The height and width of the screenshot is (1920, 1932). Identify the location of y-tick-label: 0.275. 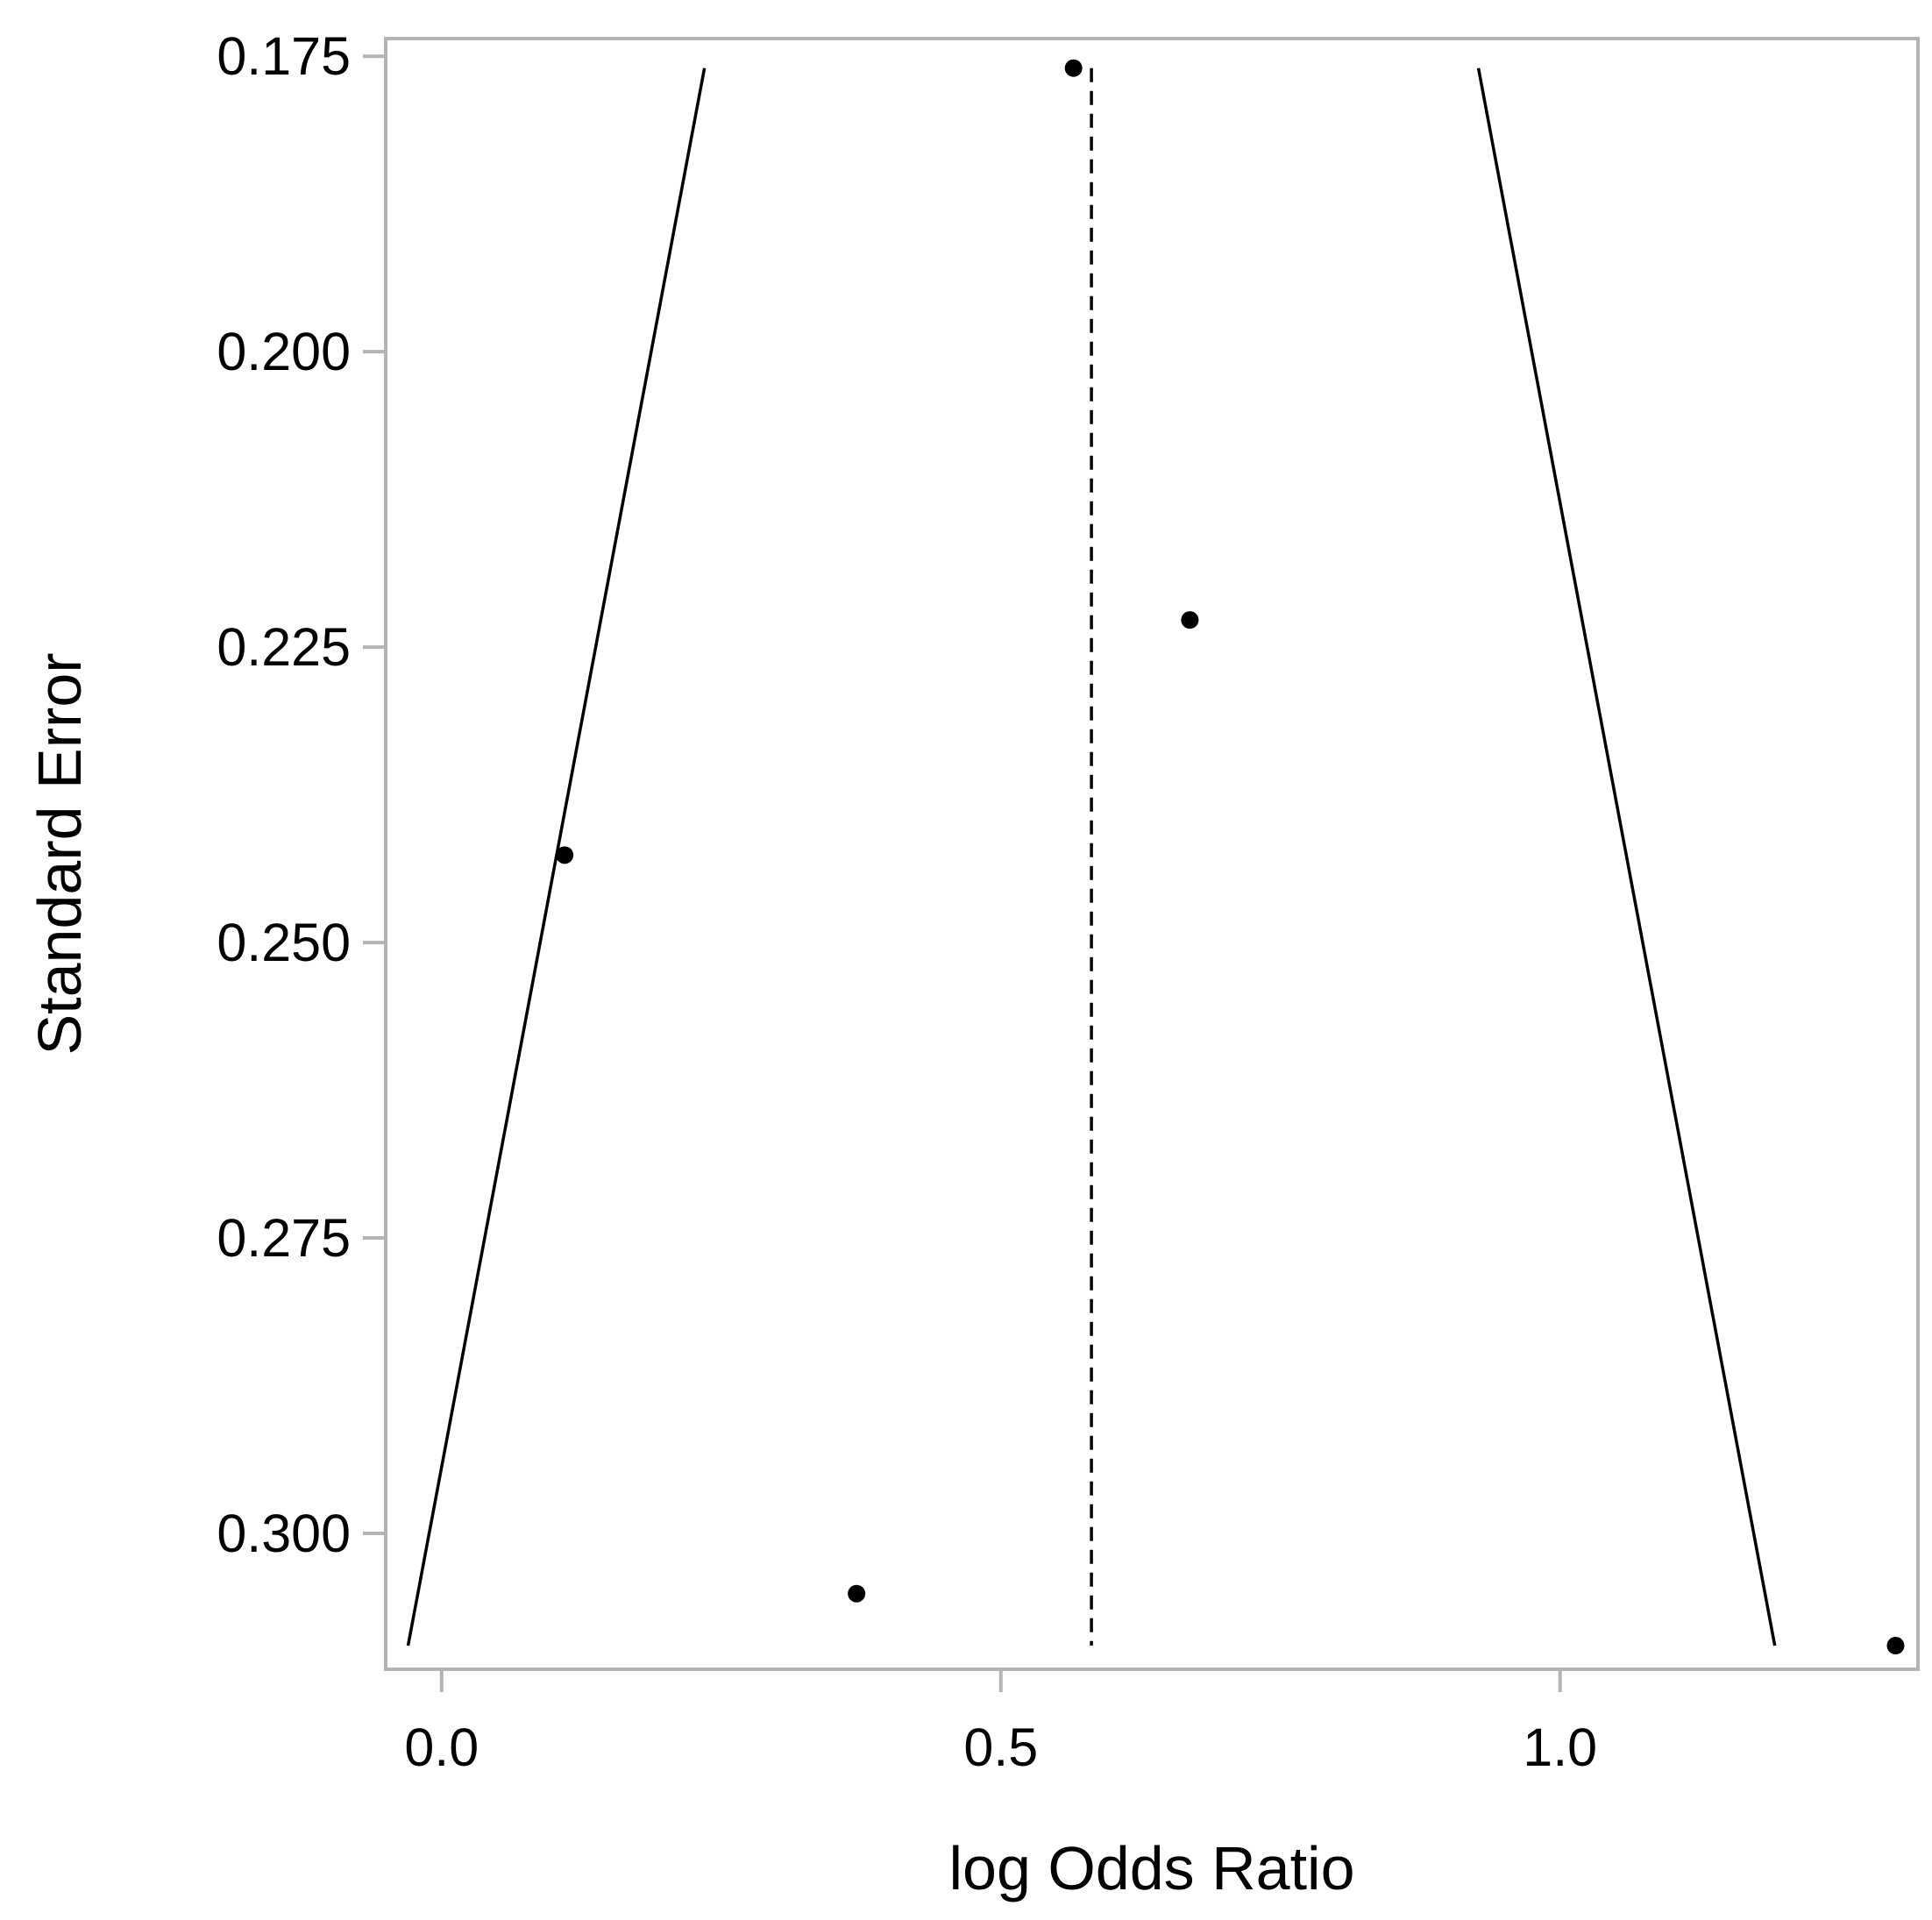
(284, 1238).